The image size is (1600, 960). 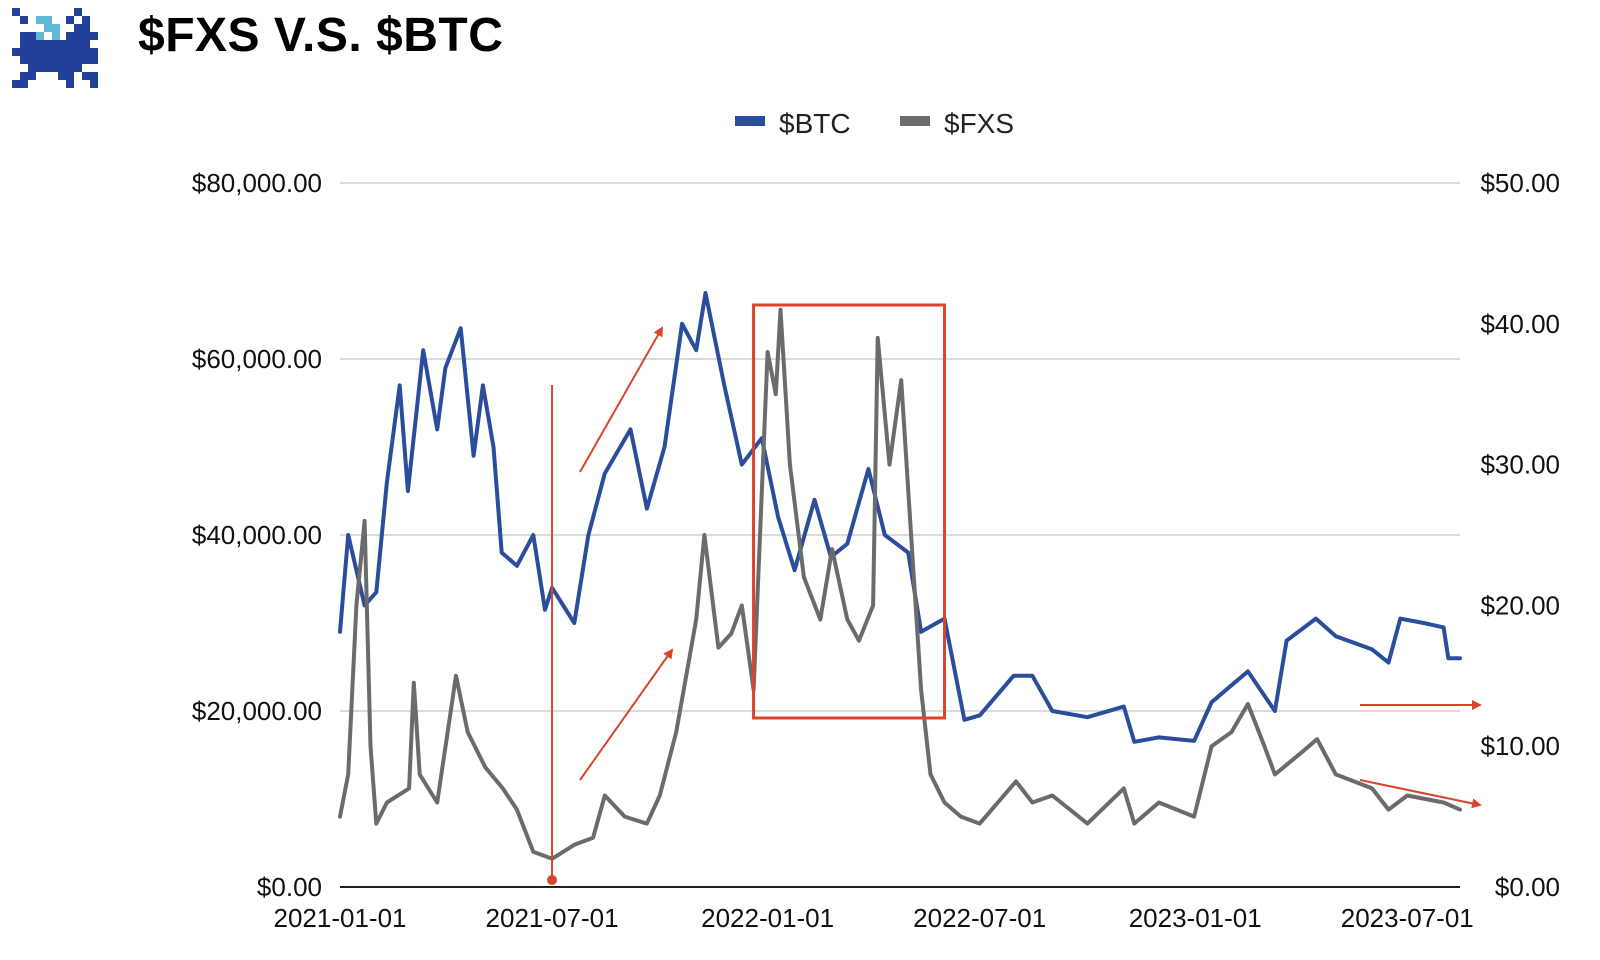 I want to click on y-right-tick-label: $50.00, so click(x=1520, y=183).